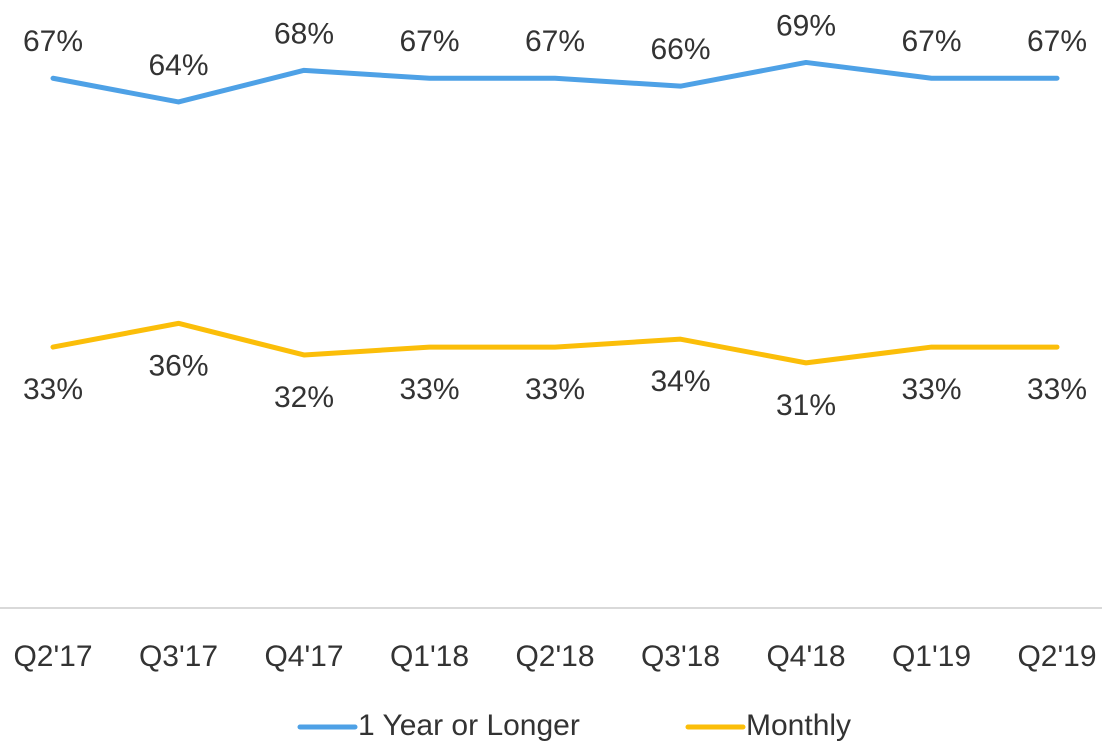 Image resolution: width=1102 pixels, height=747 pixels. What do you see at coordinates (798, 725) in the screenshot?
I see `legend-label: Monthly` at bounding box center [798, 725].